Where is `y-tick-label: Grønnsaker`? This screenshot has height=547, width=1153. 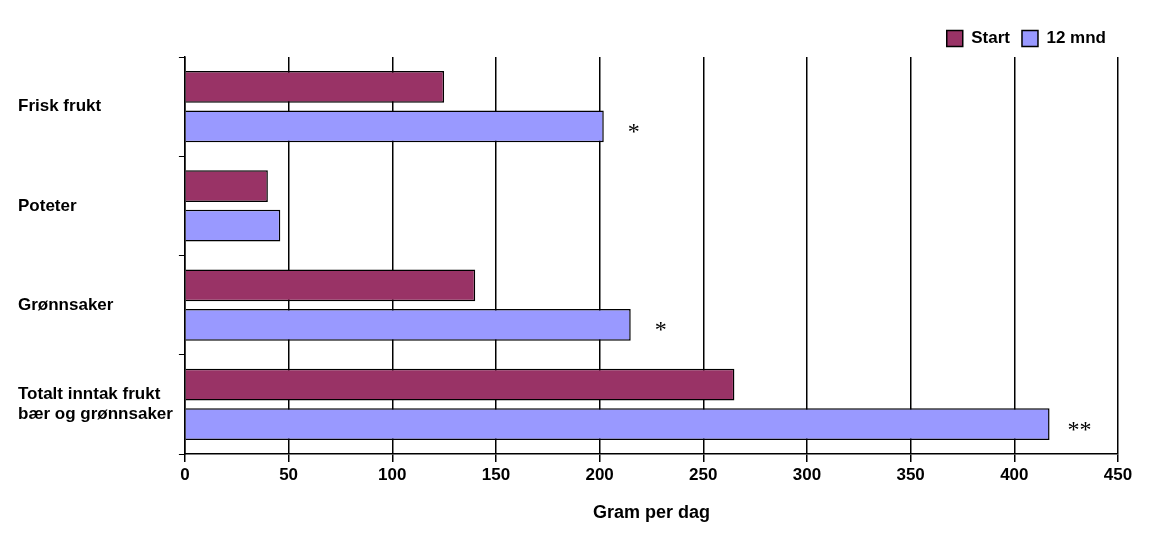 y-tick-label: Grønnsaker is located at coordinates (66, 304).